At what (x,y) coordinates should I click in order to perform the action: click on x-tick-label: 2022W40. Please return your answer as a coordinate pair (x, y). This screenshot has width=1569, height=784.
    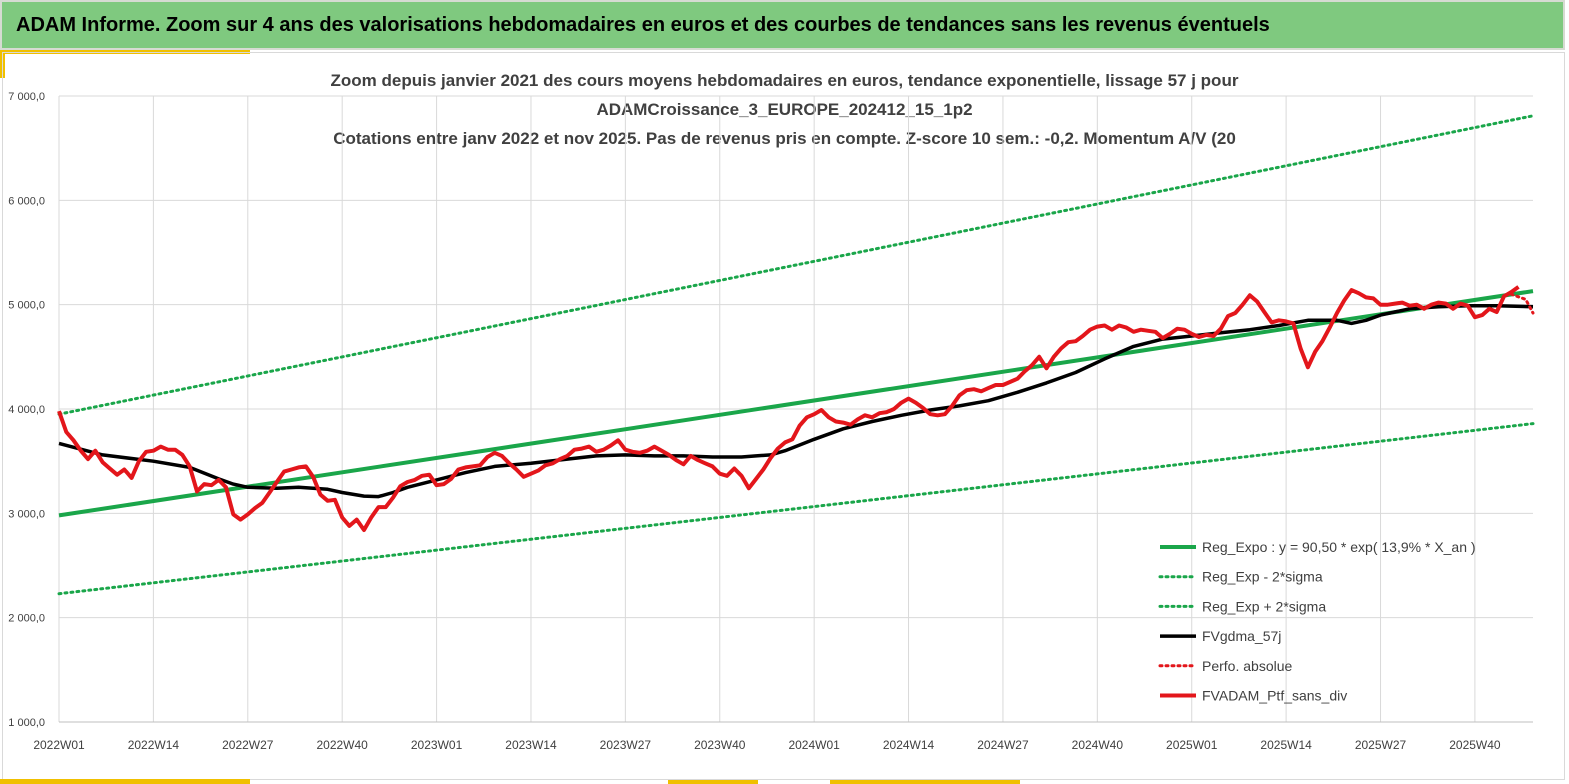
    Looking at the image, I should click on (342, 745).